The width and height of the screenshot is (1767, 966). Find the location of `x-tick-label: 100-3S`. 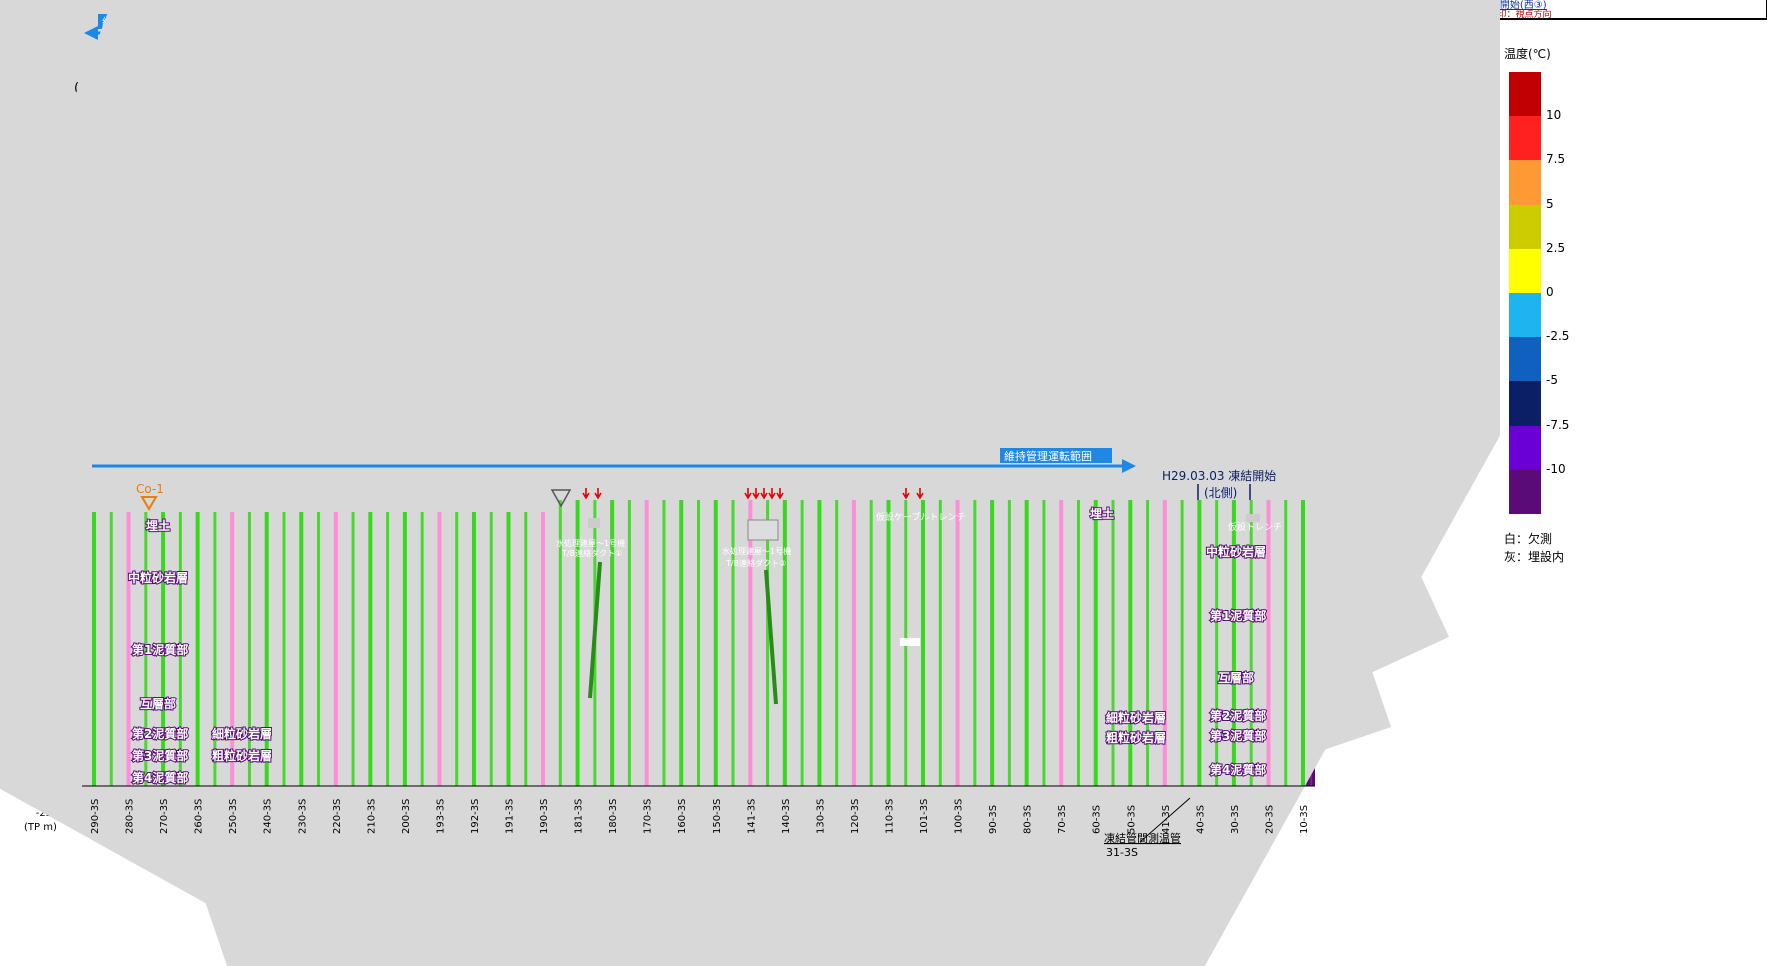

x-tick-label: 100-3S is located at coordinates (959, 816).